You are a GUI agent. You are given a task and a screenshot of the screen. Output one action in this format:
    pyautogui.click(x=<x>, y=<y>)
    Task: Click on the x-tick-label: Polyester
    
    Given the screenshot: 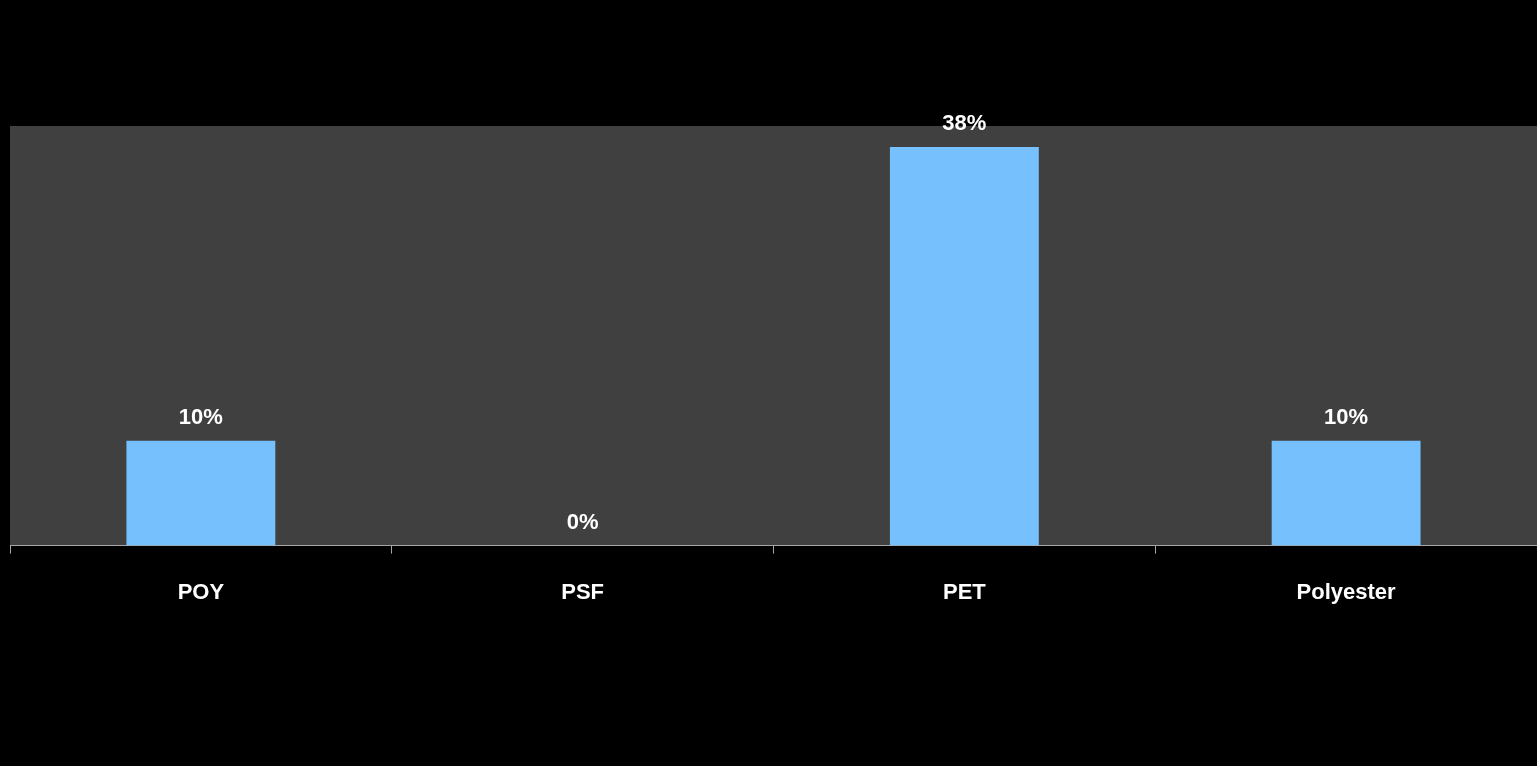 What is the action you would take?
    pyautogui.click(x=1346, y=591)
    